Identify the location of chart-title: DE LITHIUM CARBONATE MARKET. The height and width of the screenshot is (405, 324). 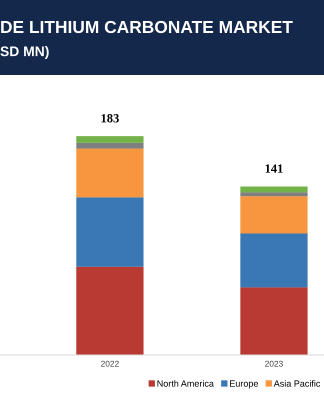
(147, 27).